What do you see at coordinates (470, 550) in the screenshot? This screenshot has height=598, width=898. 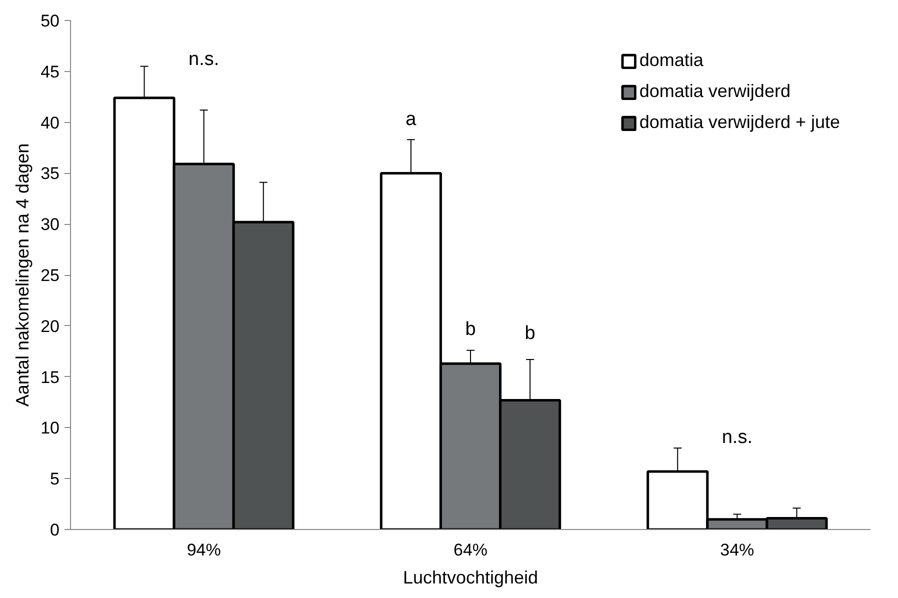 I see `x-tick-label: 64%` at bounding box center [470, 550].